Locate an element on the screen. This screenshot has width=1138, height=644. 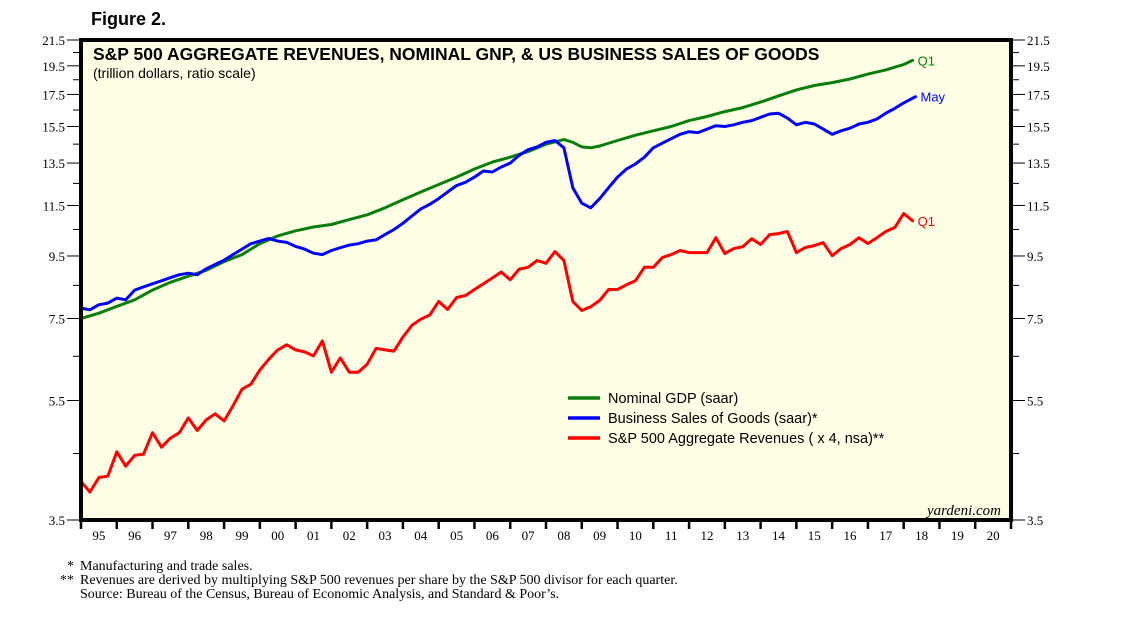
x-tick-label: 97 is located at coordinates (171, 535).